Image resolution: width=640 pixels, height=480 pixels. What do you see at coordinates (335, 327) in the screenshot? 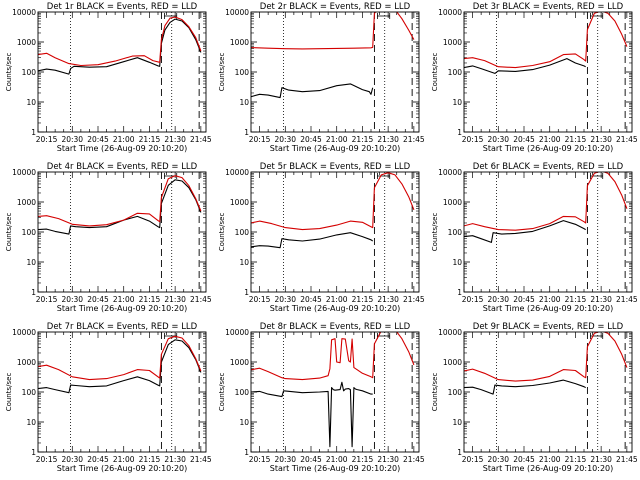
I see `chart-title: Det 8r BLACK = Events, RED = LLD` at bounding box center [335, 327].